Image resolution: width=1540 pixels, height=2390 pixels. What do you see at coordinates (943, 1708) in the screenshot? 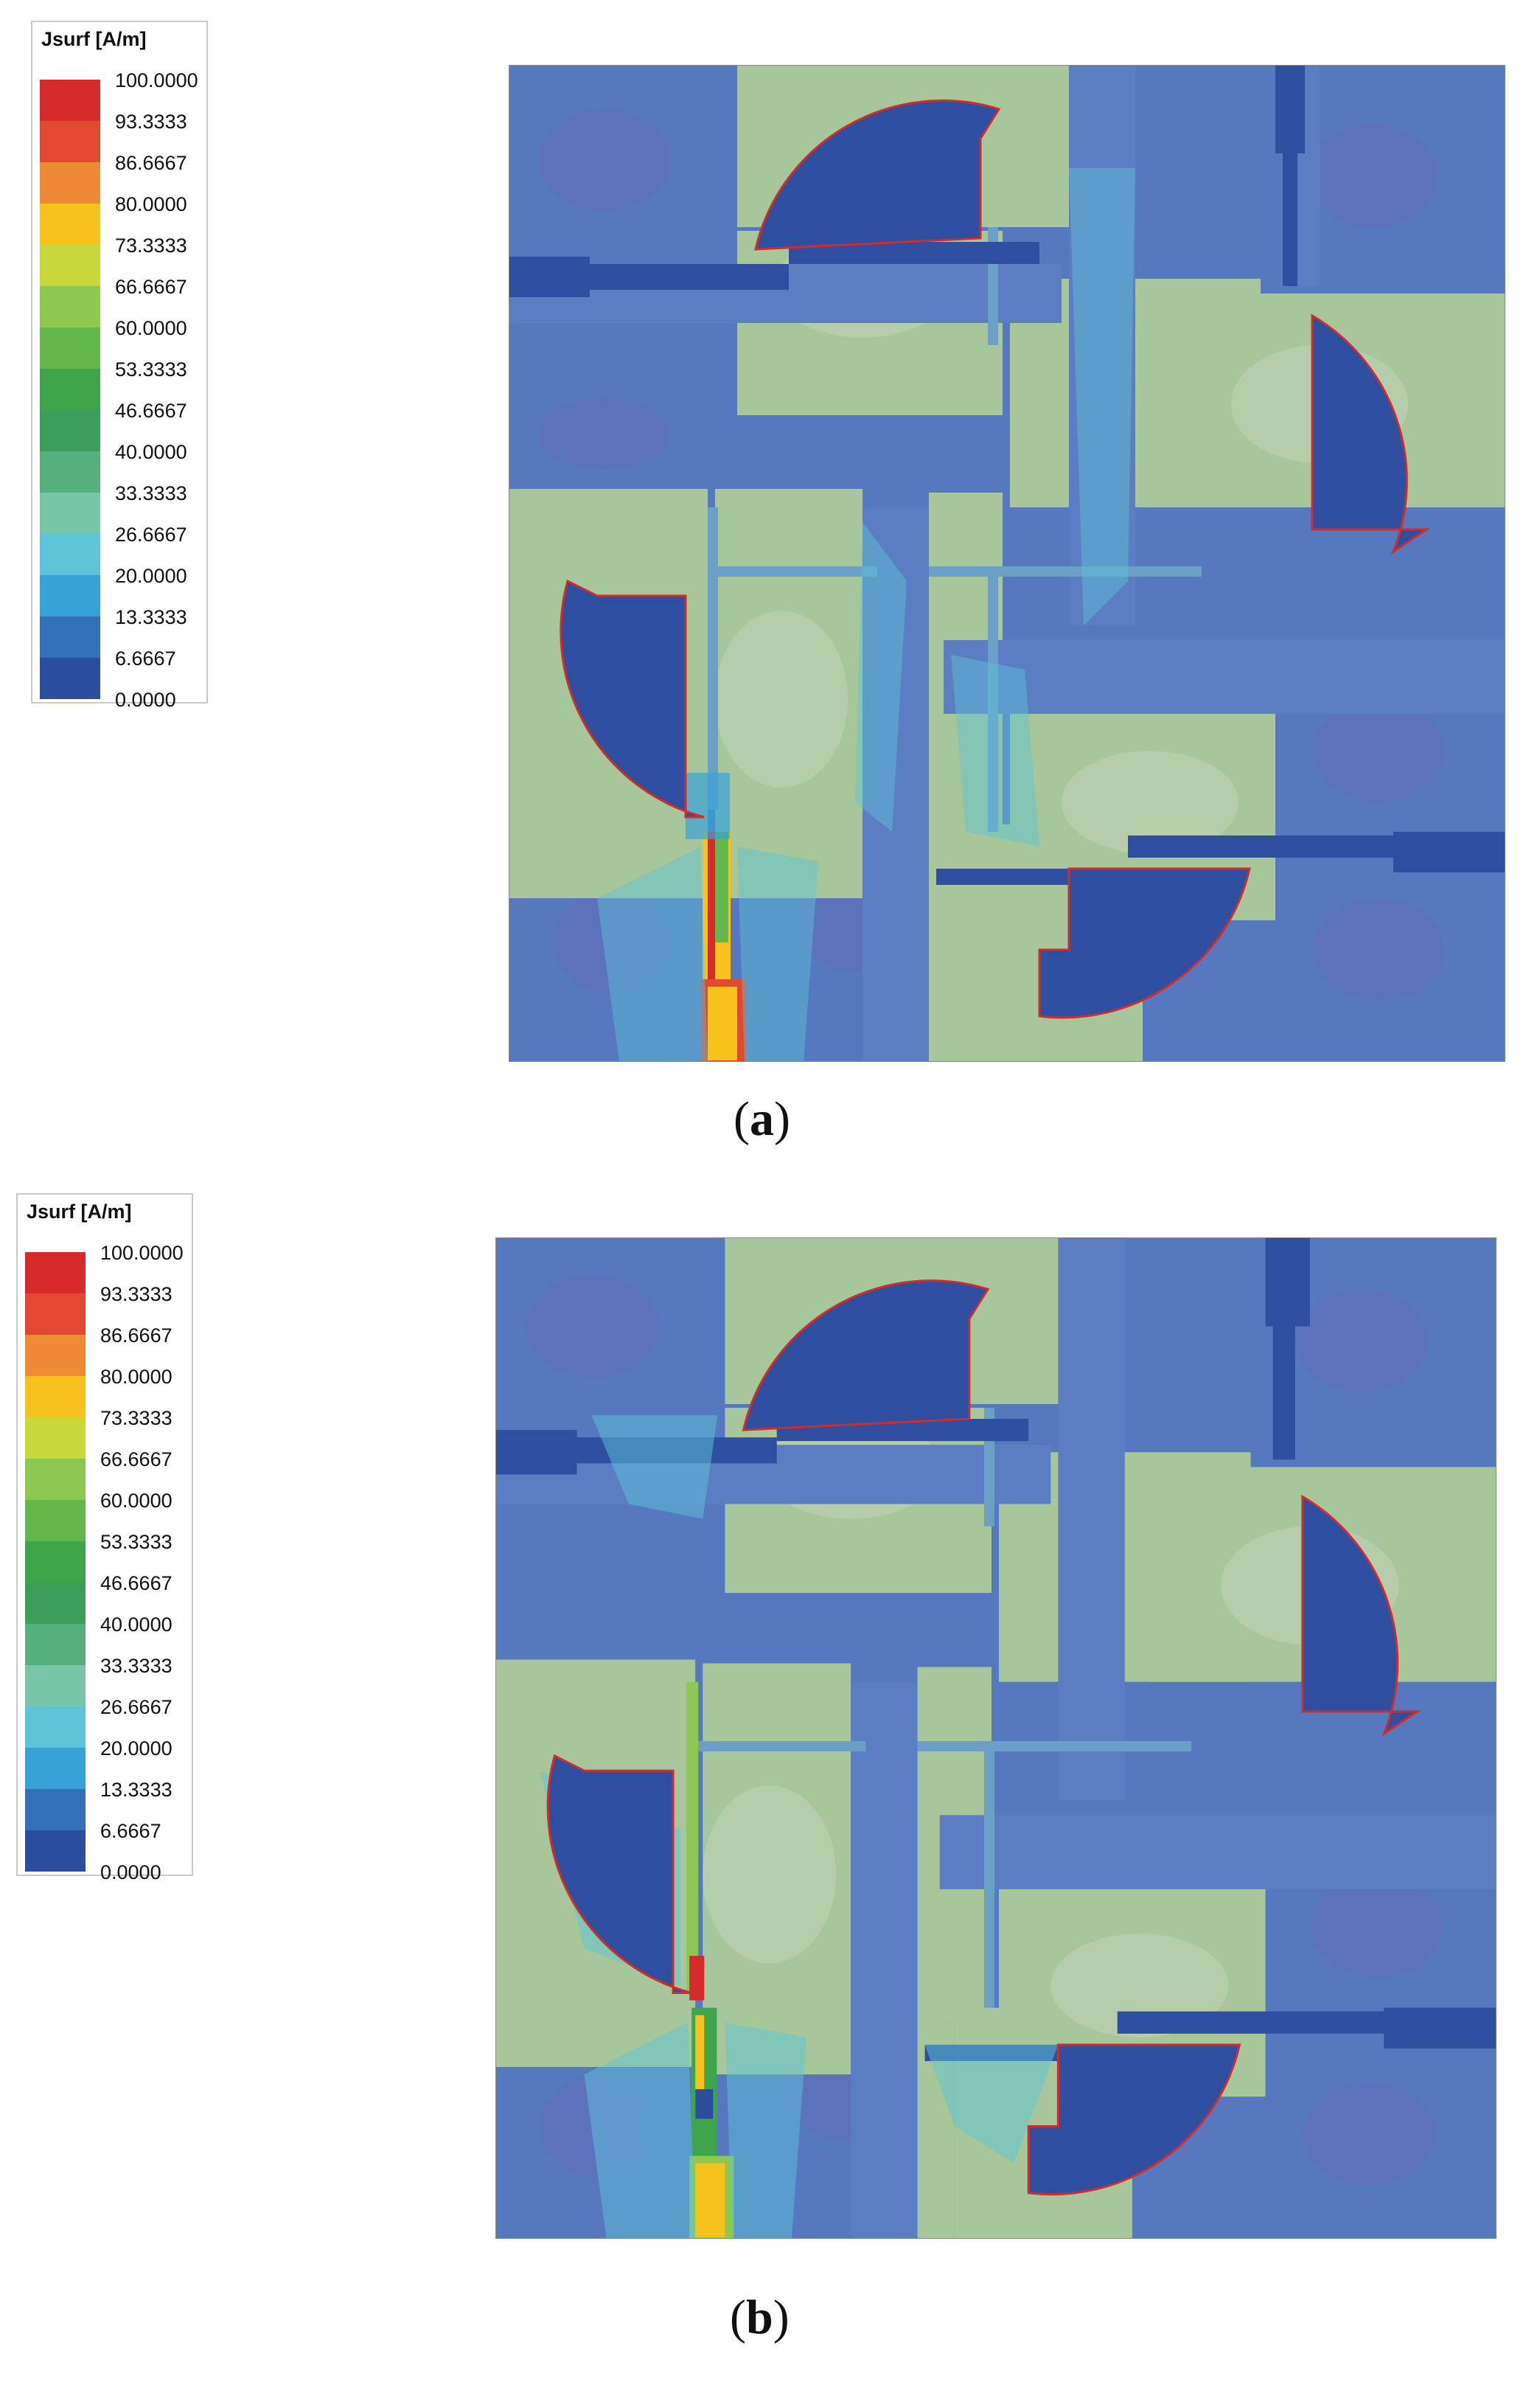
I see `thin-lines` at bounding box center [943, 1708].